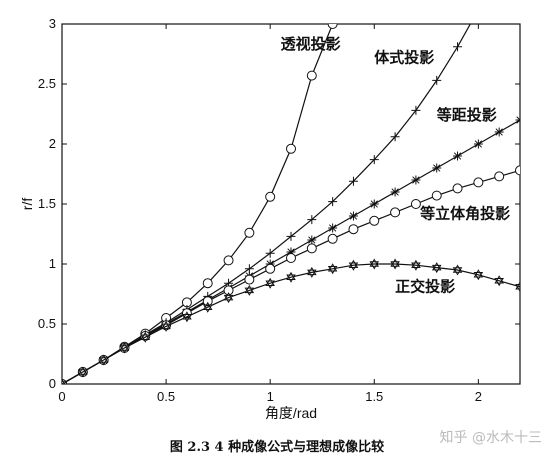 The image size is (554, 464). Describe the element at coordinates (52, 383) in the screenshot. I see `y-tick-label: 0` at that location.